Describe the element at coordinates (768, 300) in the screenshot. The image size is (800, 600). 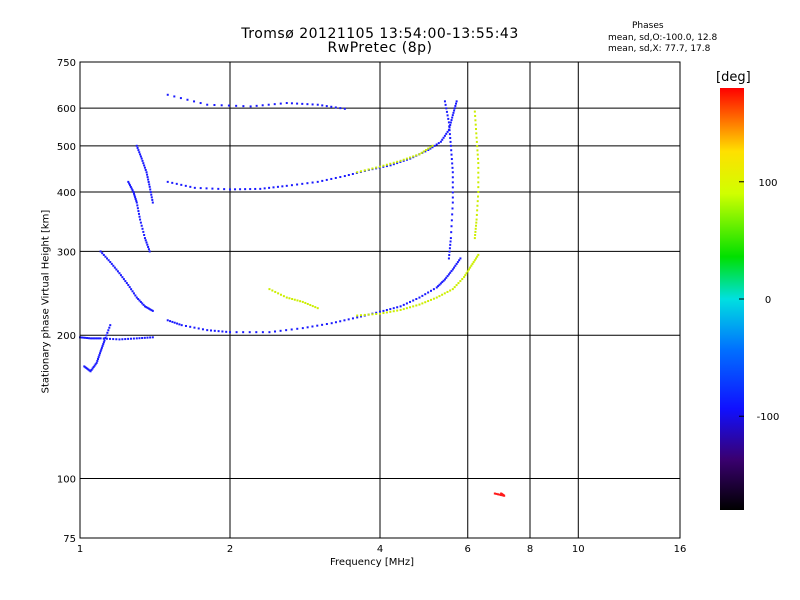
I see `colorbar-tick-label: 0` at that location.